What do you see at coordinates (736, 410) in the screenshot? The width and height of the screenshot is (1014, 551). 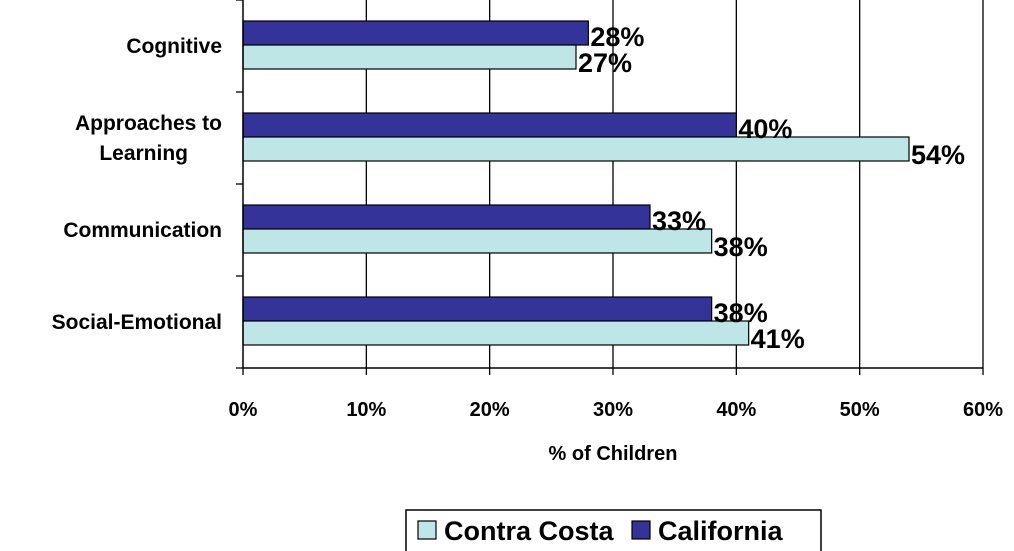 I see `x-tick-label-4: 40%` at bounding box center [736, 410].